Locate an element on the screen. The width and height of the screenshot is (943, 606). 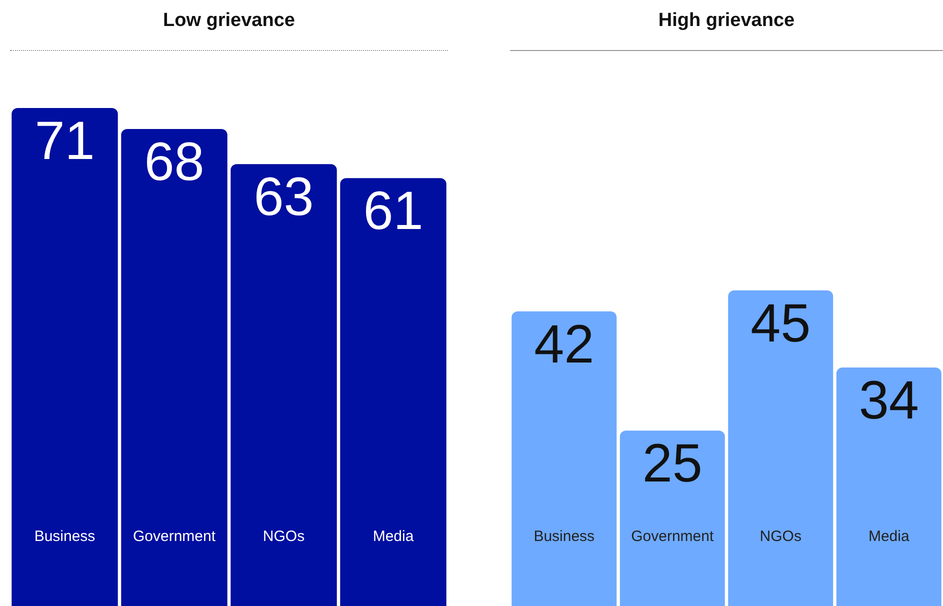
data-label: 45 is located at coordinates (780, 323).